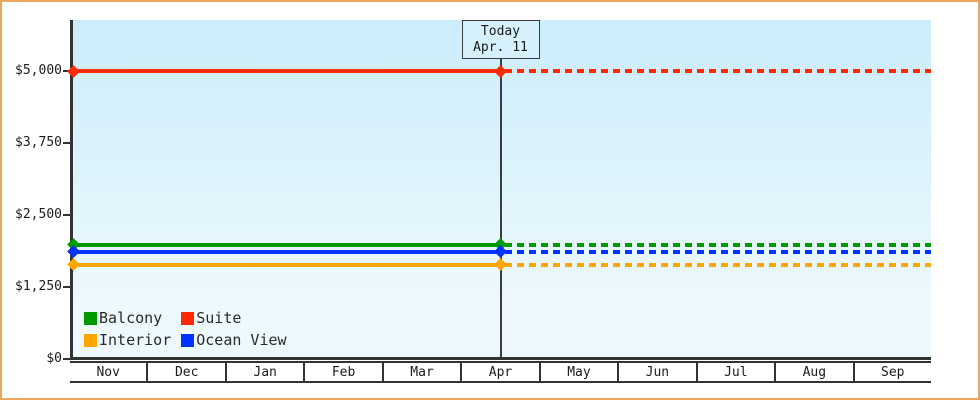 The height and width of the screenshot is (400, 980). I want to click on today-label-box: Today Apr. 11, so click(500, 39).